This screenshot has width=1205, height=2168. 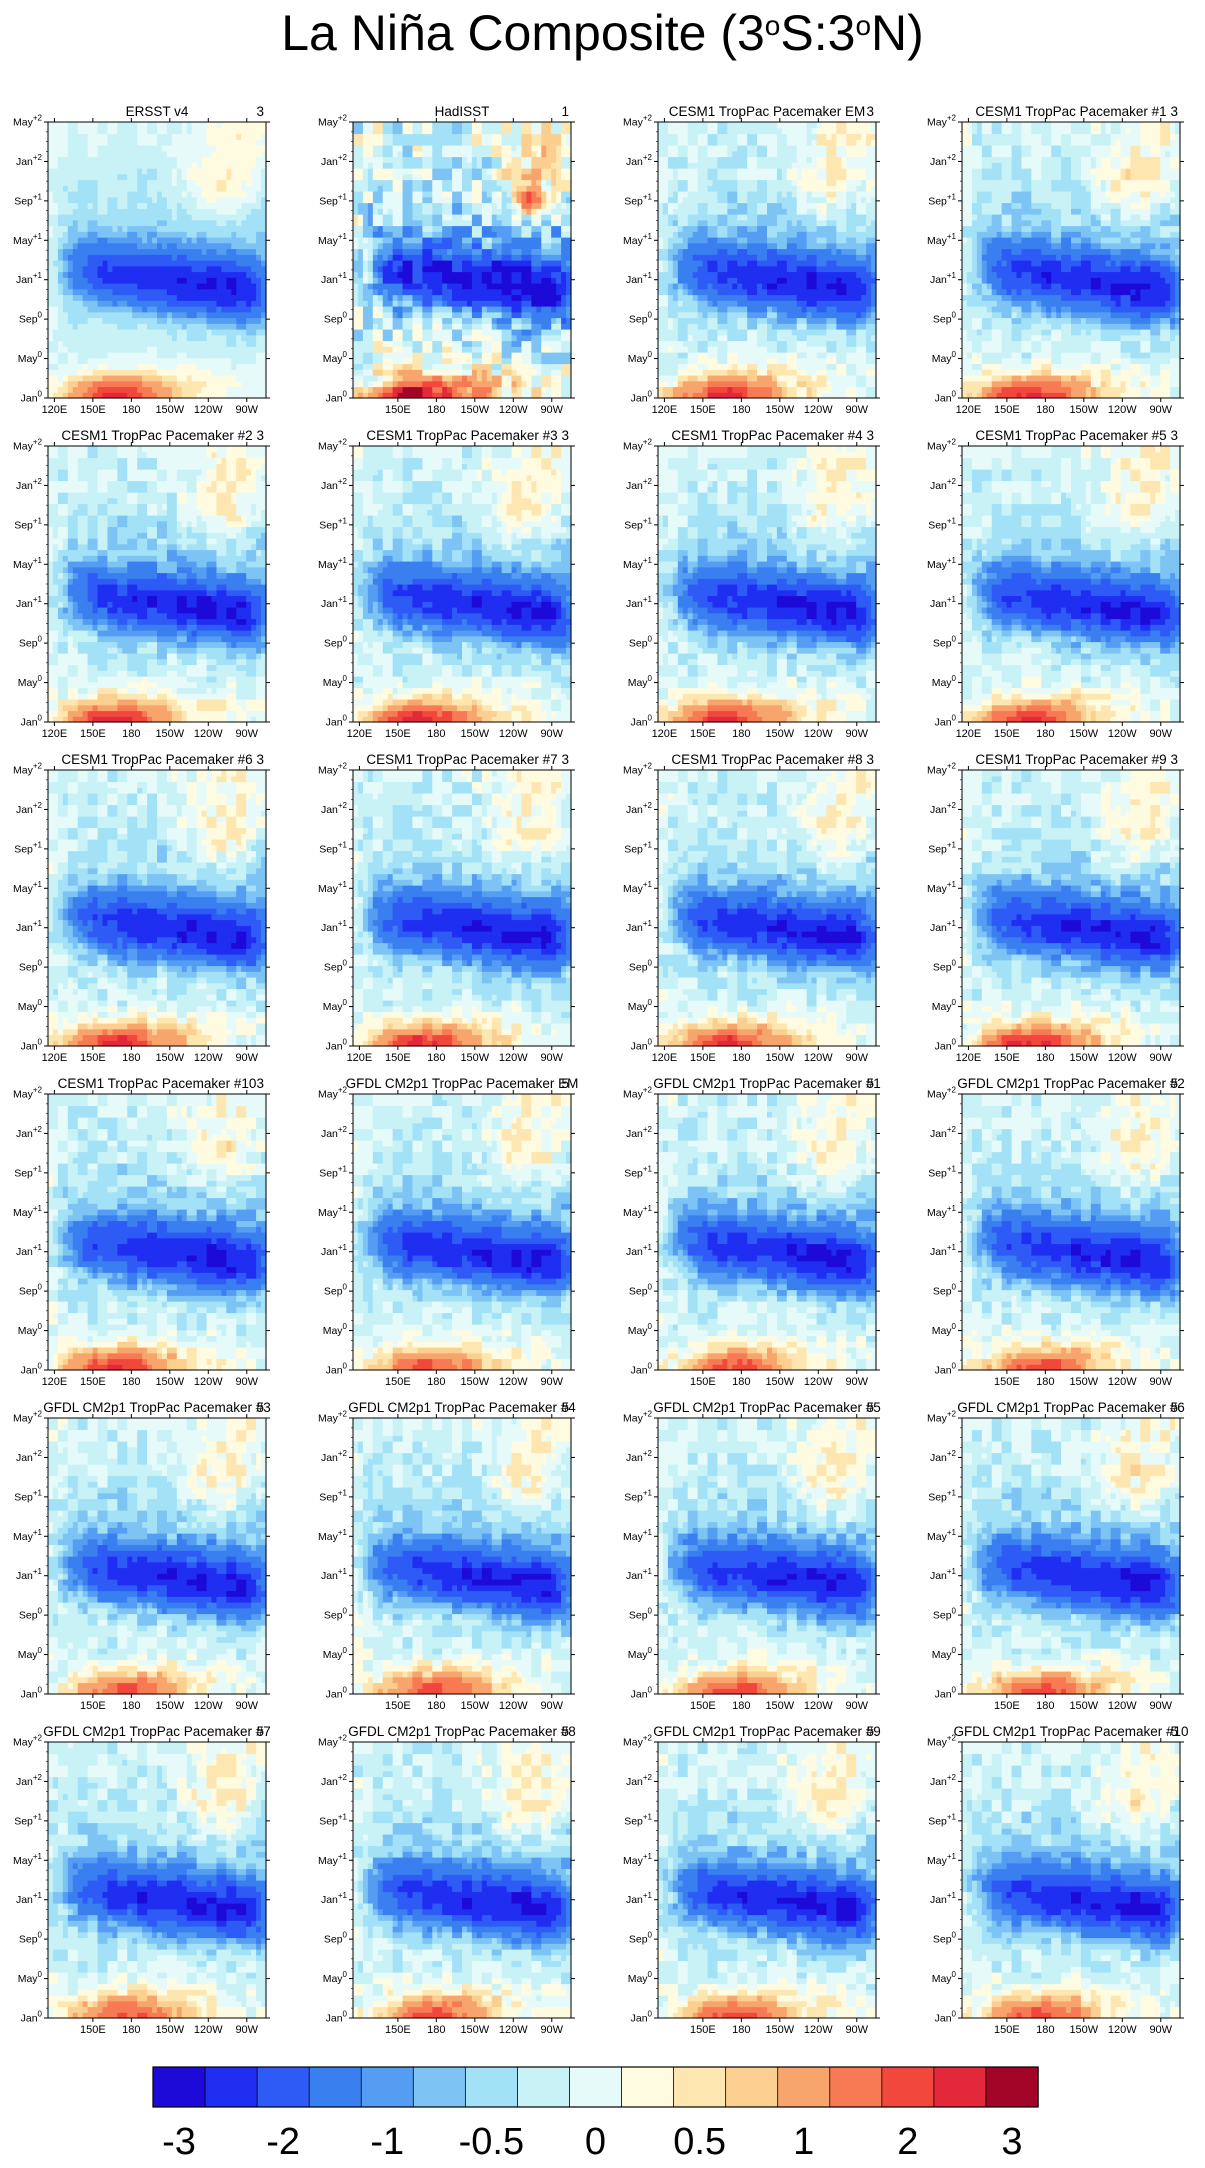 What do you see at coordinates (333, 199) in the screenshot?
I see `y-tick-label: Sep+1` at bounding box center [333, 199].